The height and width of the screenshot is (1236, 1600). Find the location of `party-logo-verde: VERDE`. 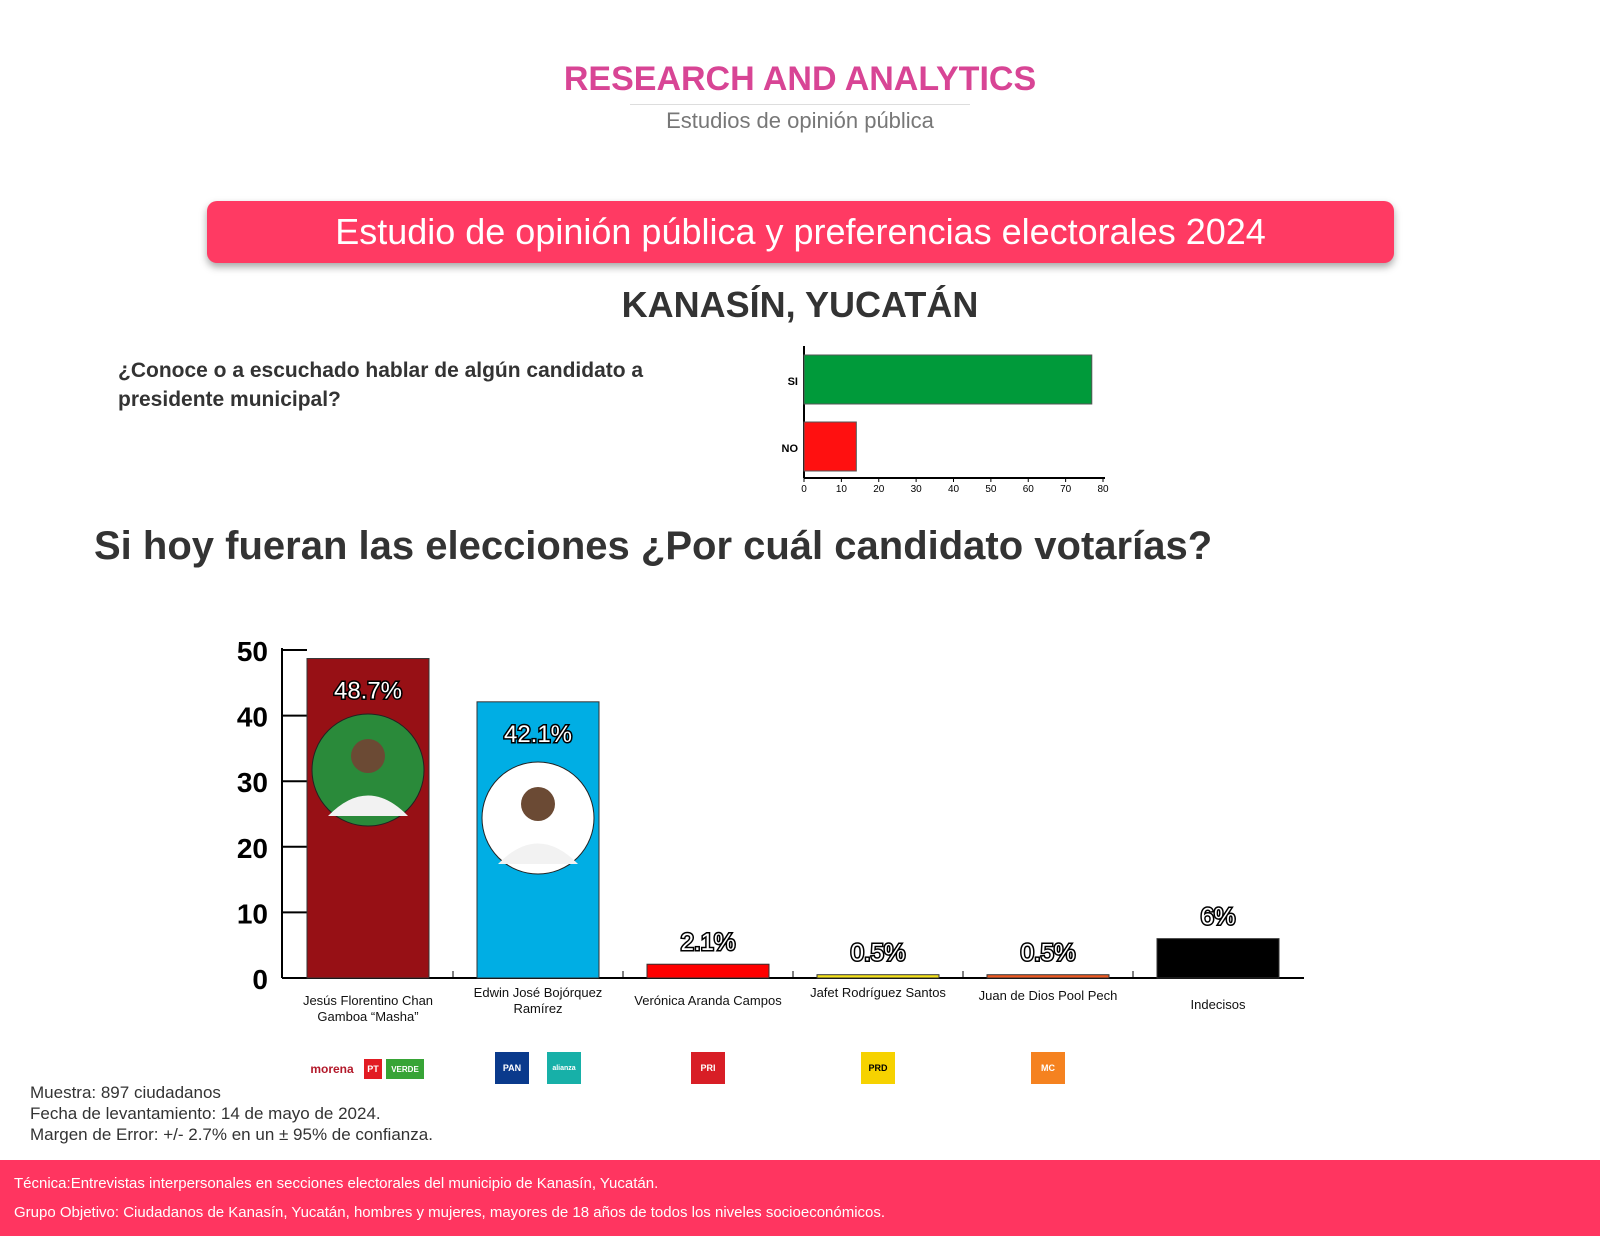

party-logo-verde: VERDE is located at coordinates (405, 1069).